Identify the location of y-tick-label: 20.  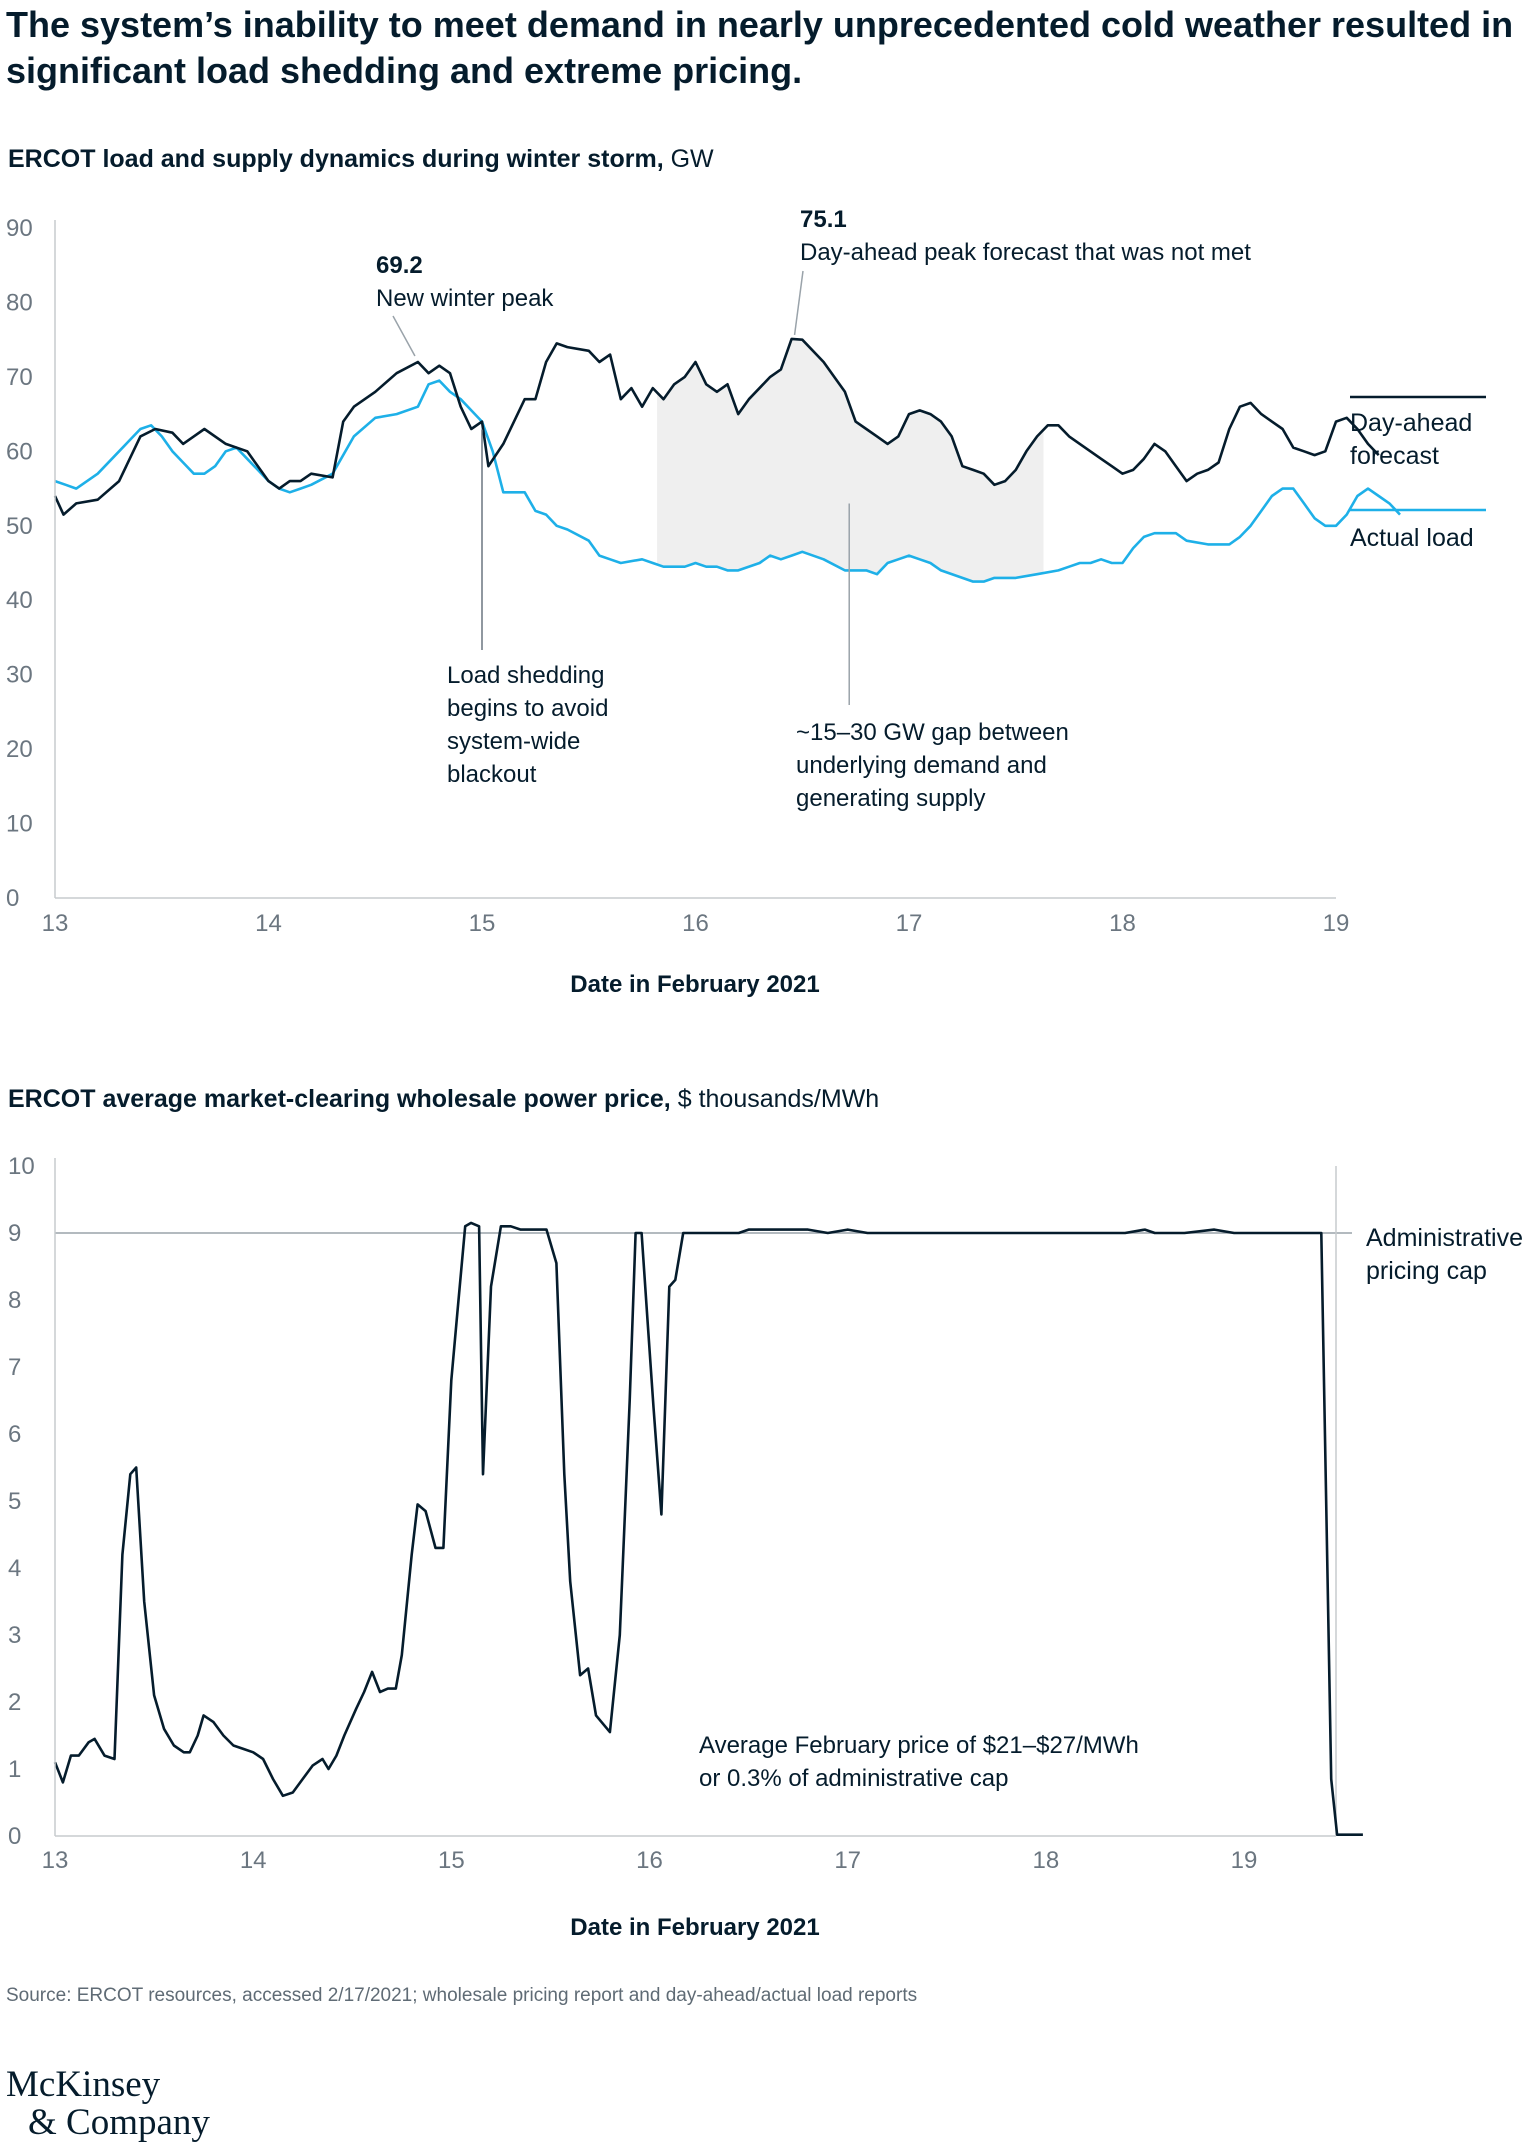
(19, 749).